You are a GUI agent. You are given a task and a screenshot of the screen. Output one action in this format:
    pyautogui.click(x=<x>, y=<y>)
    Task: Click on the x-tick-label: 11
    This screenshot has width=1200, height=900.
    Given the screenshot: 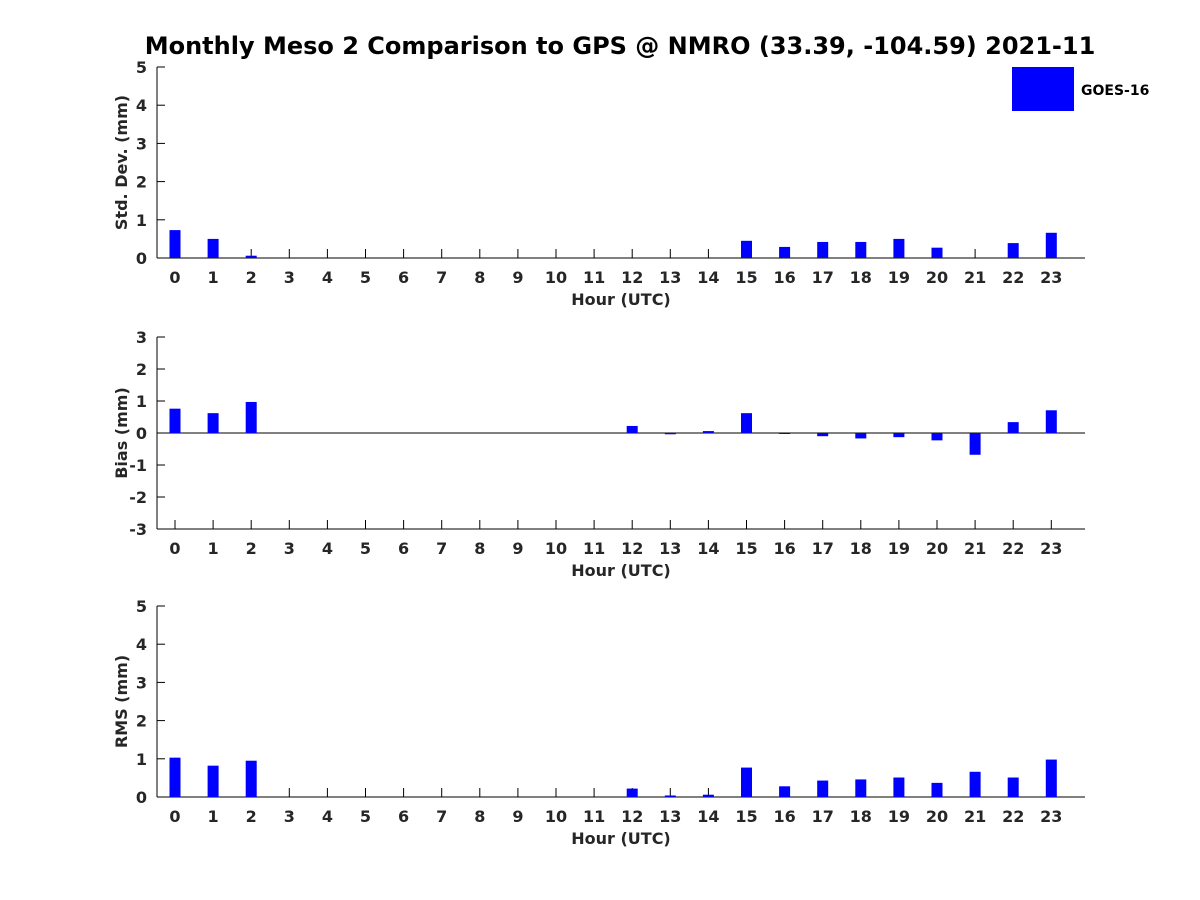 What is the action you would take?
    pyautogui.click(x=594, y=277)
    